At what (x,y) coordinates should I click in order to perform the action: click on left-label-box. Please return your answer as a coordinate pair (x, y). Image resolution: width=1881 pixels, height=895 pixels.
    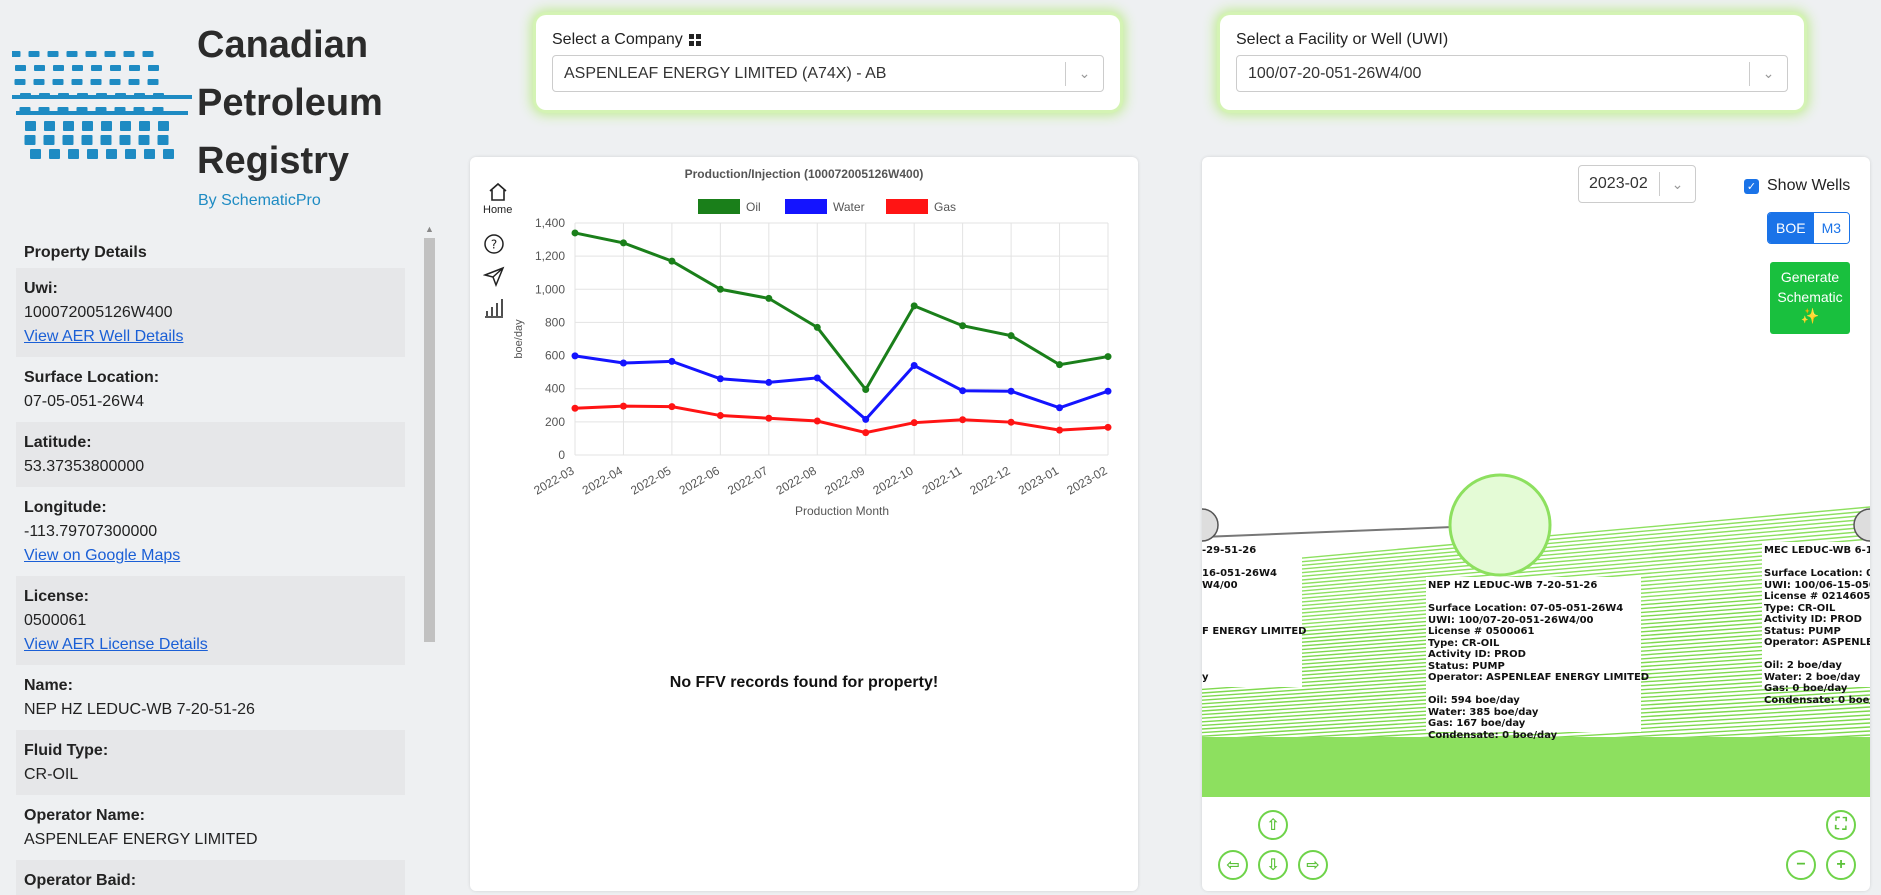
    Looking at the image, I should click on (1252, 614).